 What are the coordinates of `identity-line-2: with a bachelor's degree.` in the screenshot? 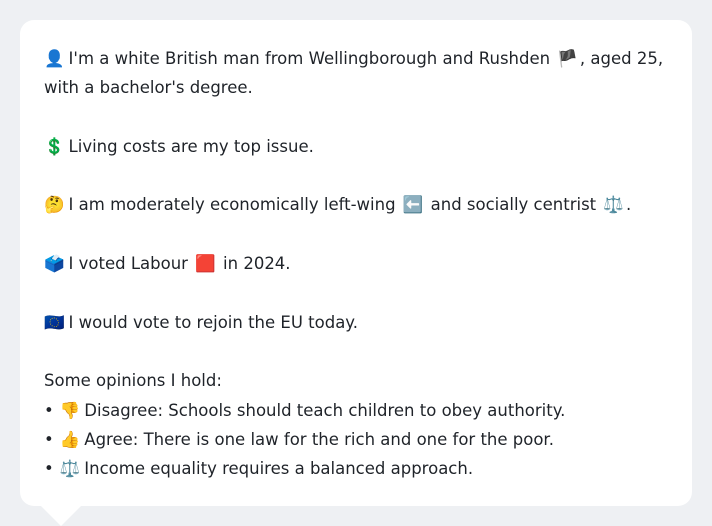 It's located at (356, 87).